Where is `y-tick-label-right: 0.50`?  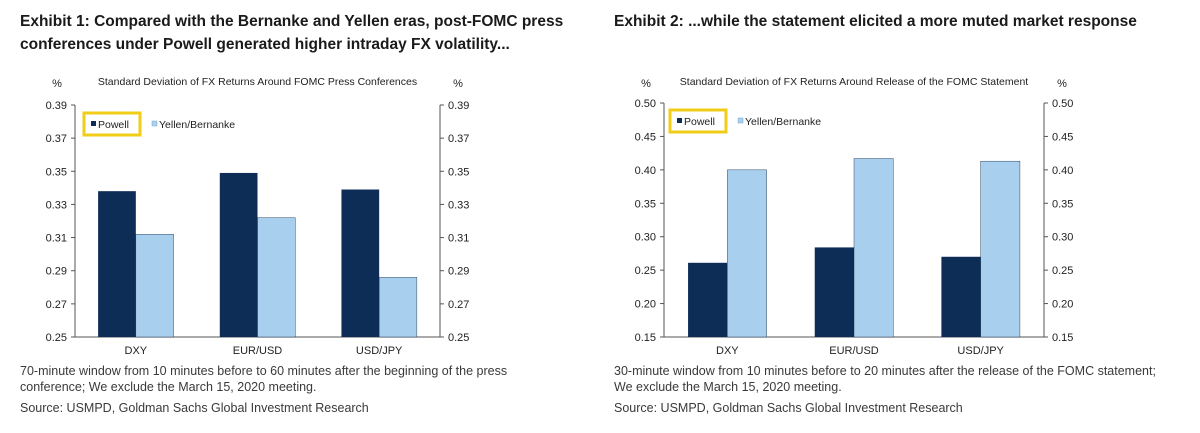
y-tick-label-right: 0.50 is located at coordinates (1062, 104).